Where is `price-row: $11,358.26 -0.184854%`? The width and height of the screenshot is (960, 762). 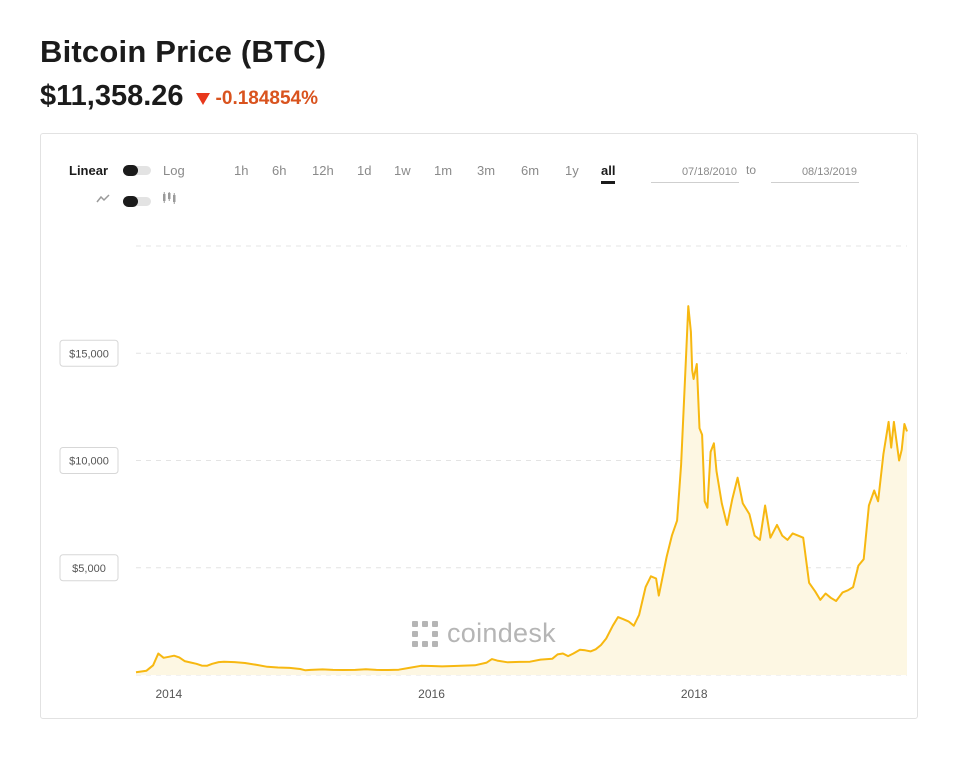 price-row: $11,358.26 -0.184854% is located at coordinates (179, 96).